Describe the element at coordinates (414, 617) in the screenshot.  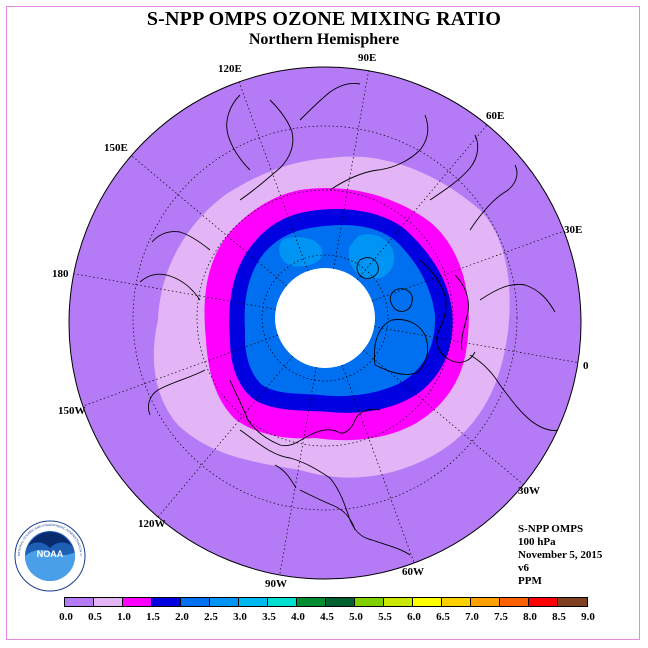
I see `legend-tick-label: 6.0` at that location.